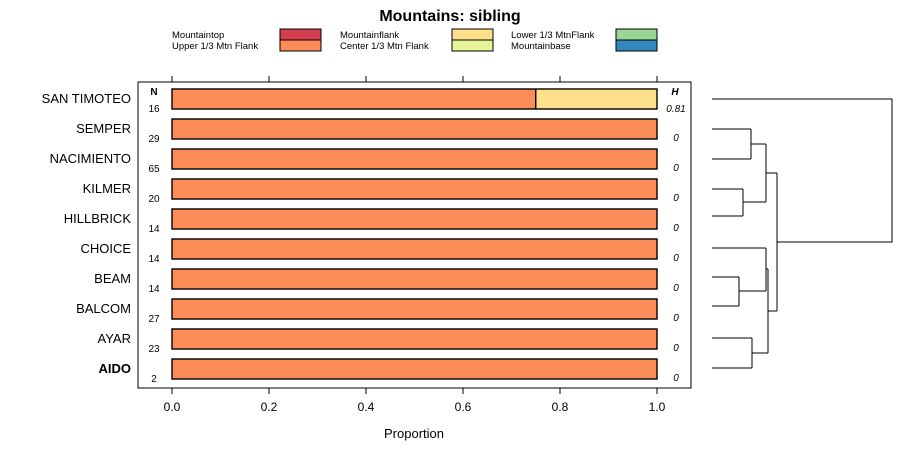 The height and width of the screenshot is (460, 900). What do you see at coordinates (154, 349) in the screenshot?
I see `n-value: 23` at bounding box center [154, 349].